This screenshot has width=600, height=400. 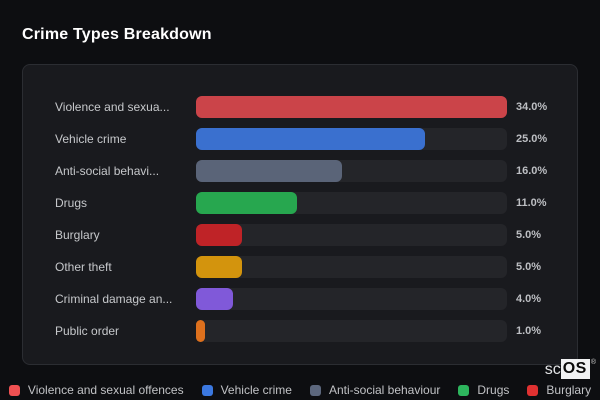 I want to click on chart-row: Public order 1.0%, so click(x=300, y=331).